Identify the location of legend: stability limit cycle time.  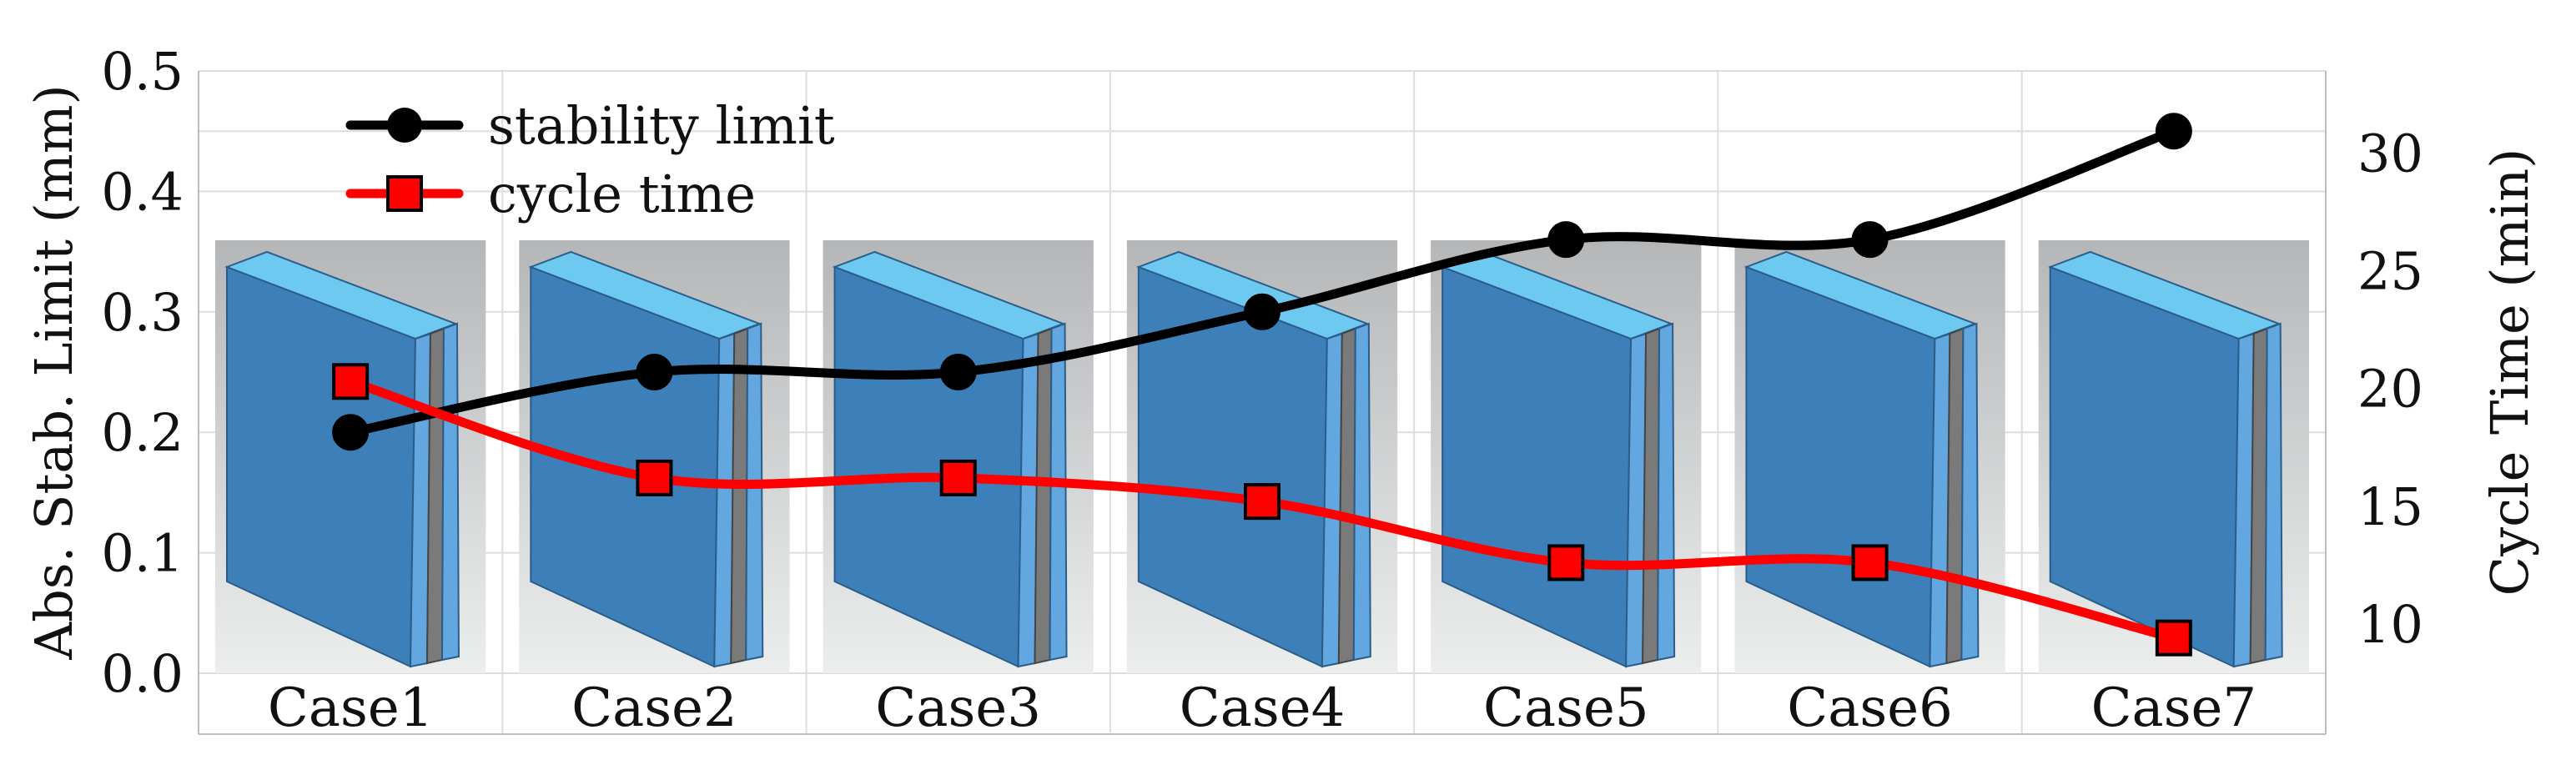
(590, 159).